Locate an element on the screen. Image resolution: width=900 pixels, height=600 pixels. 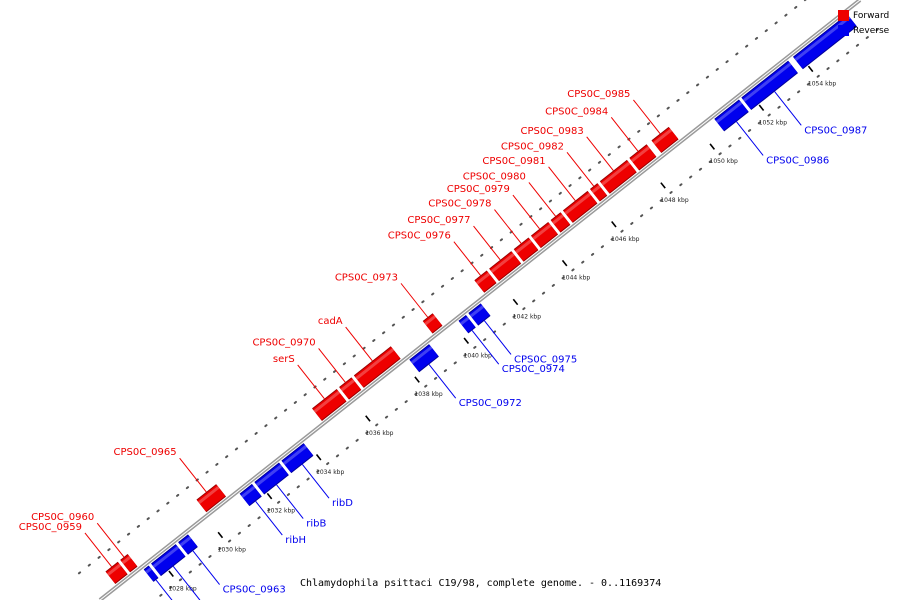
gene-block-sers is located at coordinates (329, 405).